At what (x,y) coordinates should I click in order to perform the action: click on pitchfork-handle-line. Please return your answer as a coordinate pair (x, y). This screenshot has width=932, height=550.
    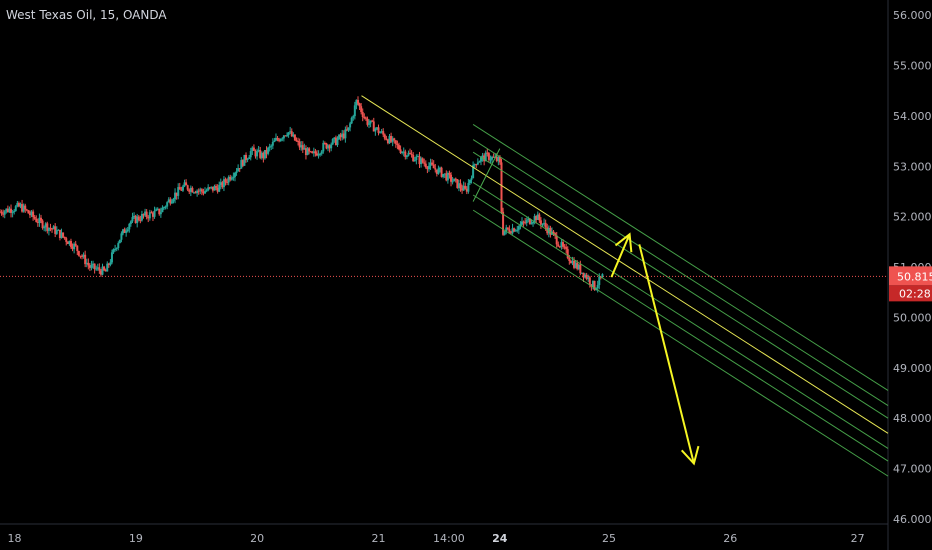
    Looking at the image, I should click on (486, 175).